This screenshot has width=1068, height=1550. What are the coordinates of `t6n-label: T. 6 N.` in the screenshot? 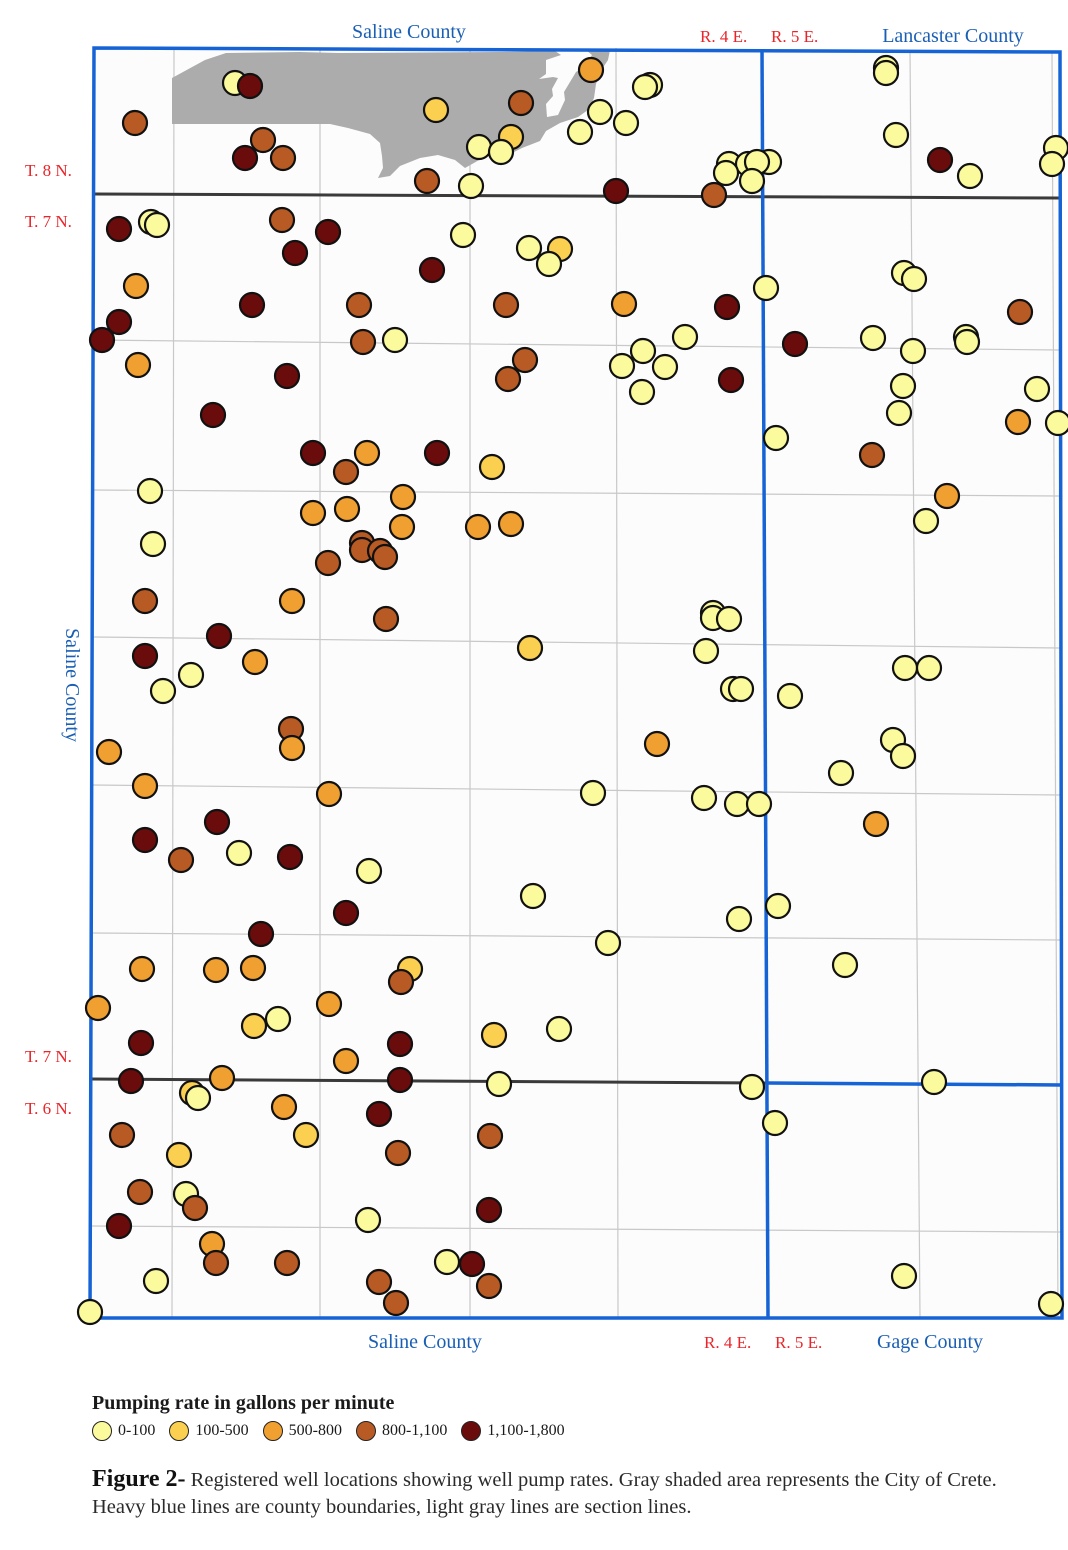 It's located at (48, 1108).